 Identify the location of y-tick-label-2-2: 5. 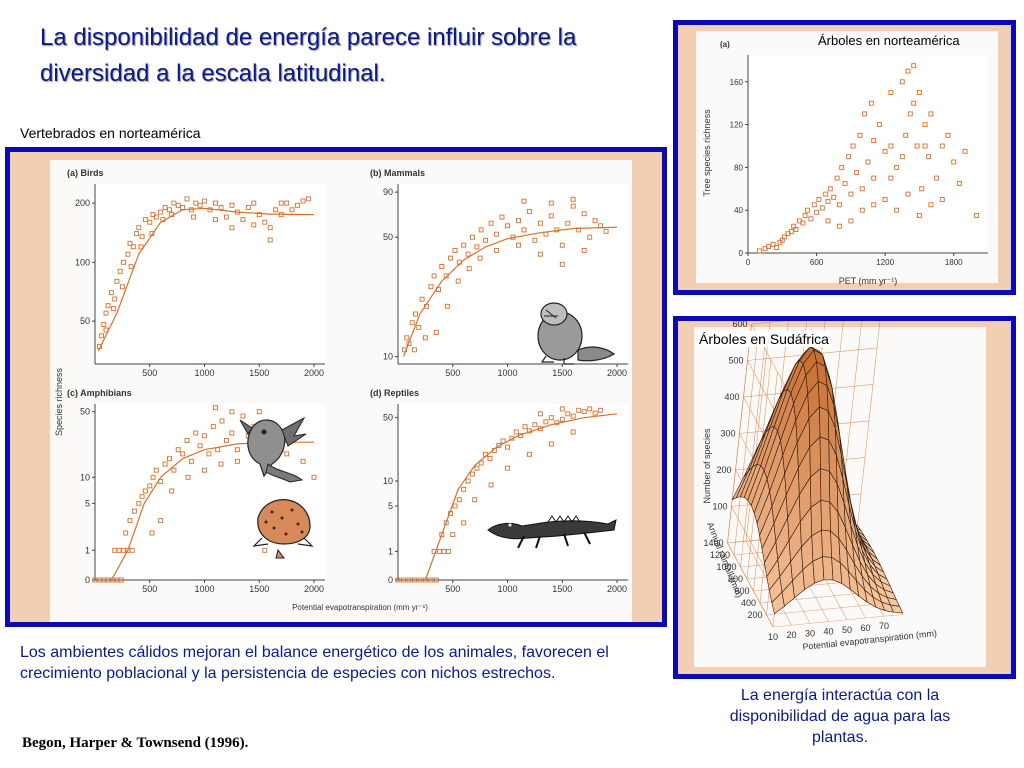
(87, 503).